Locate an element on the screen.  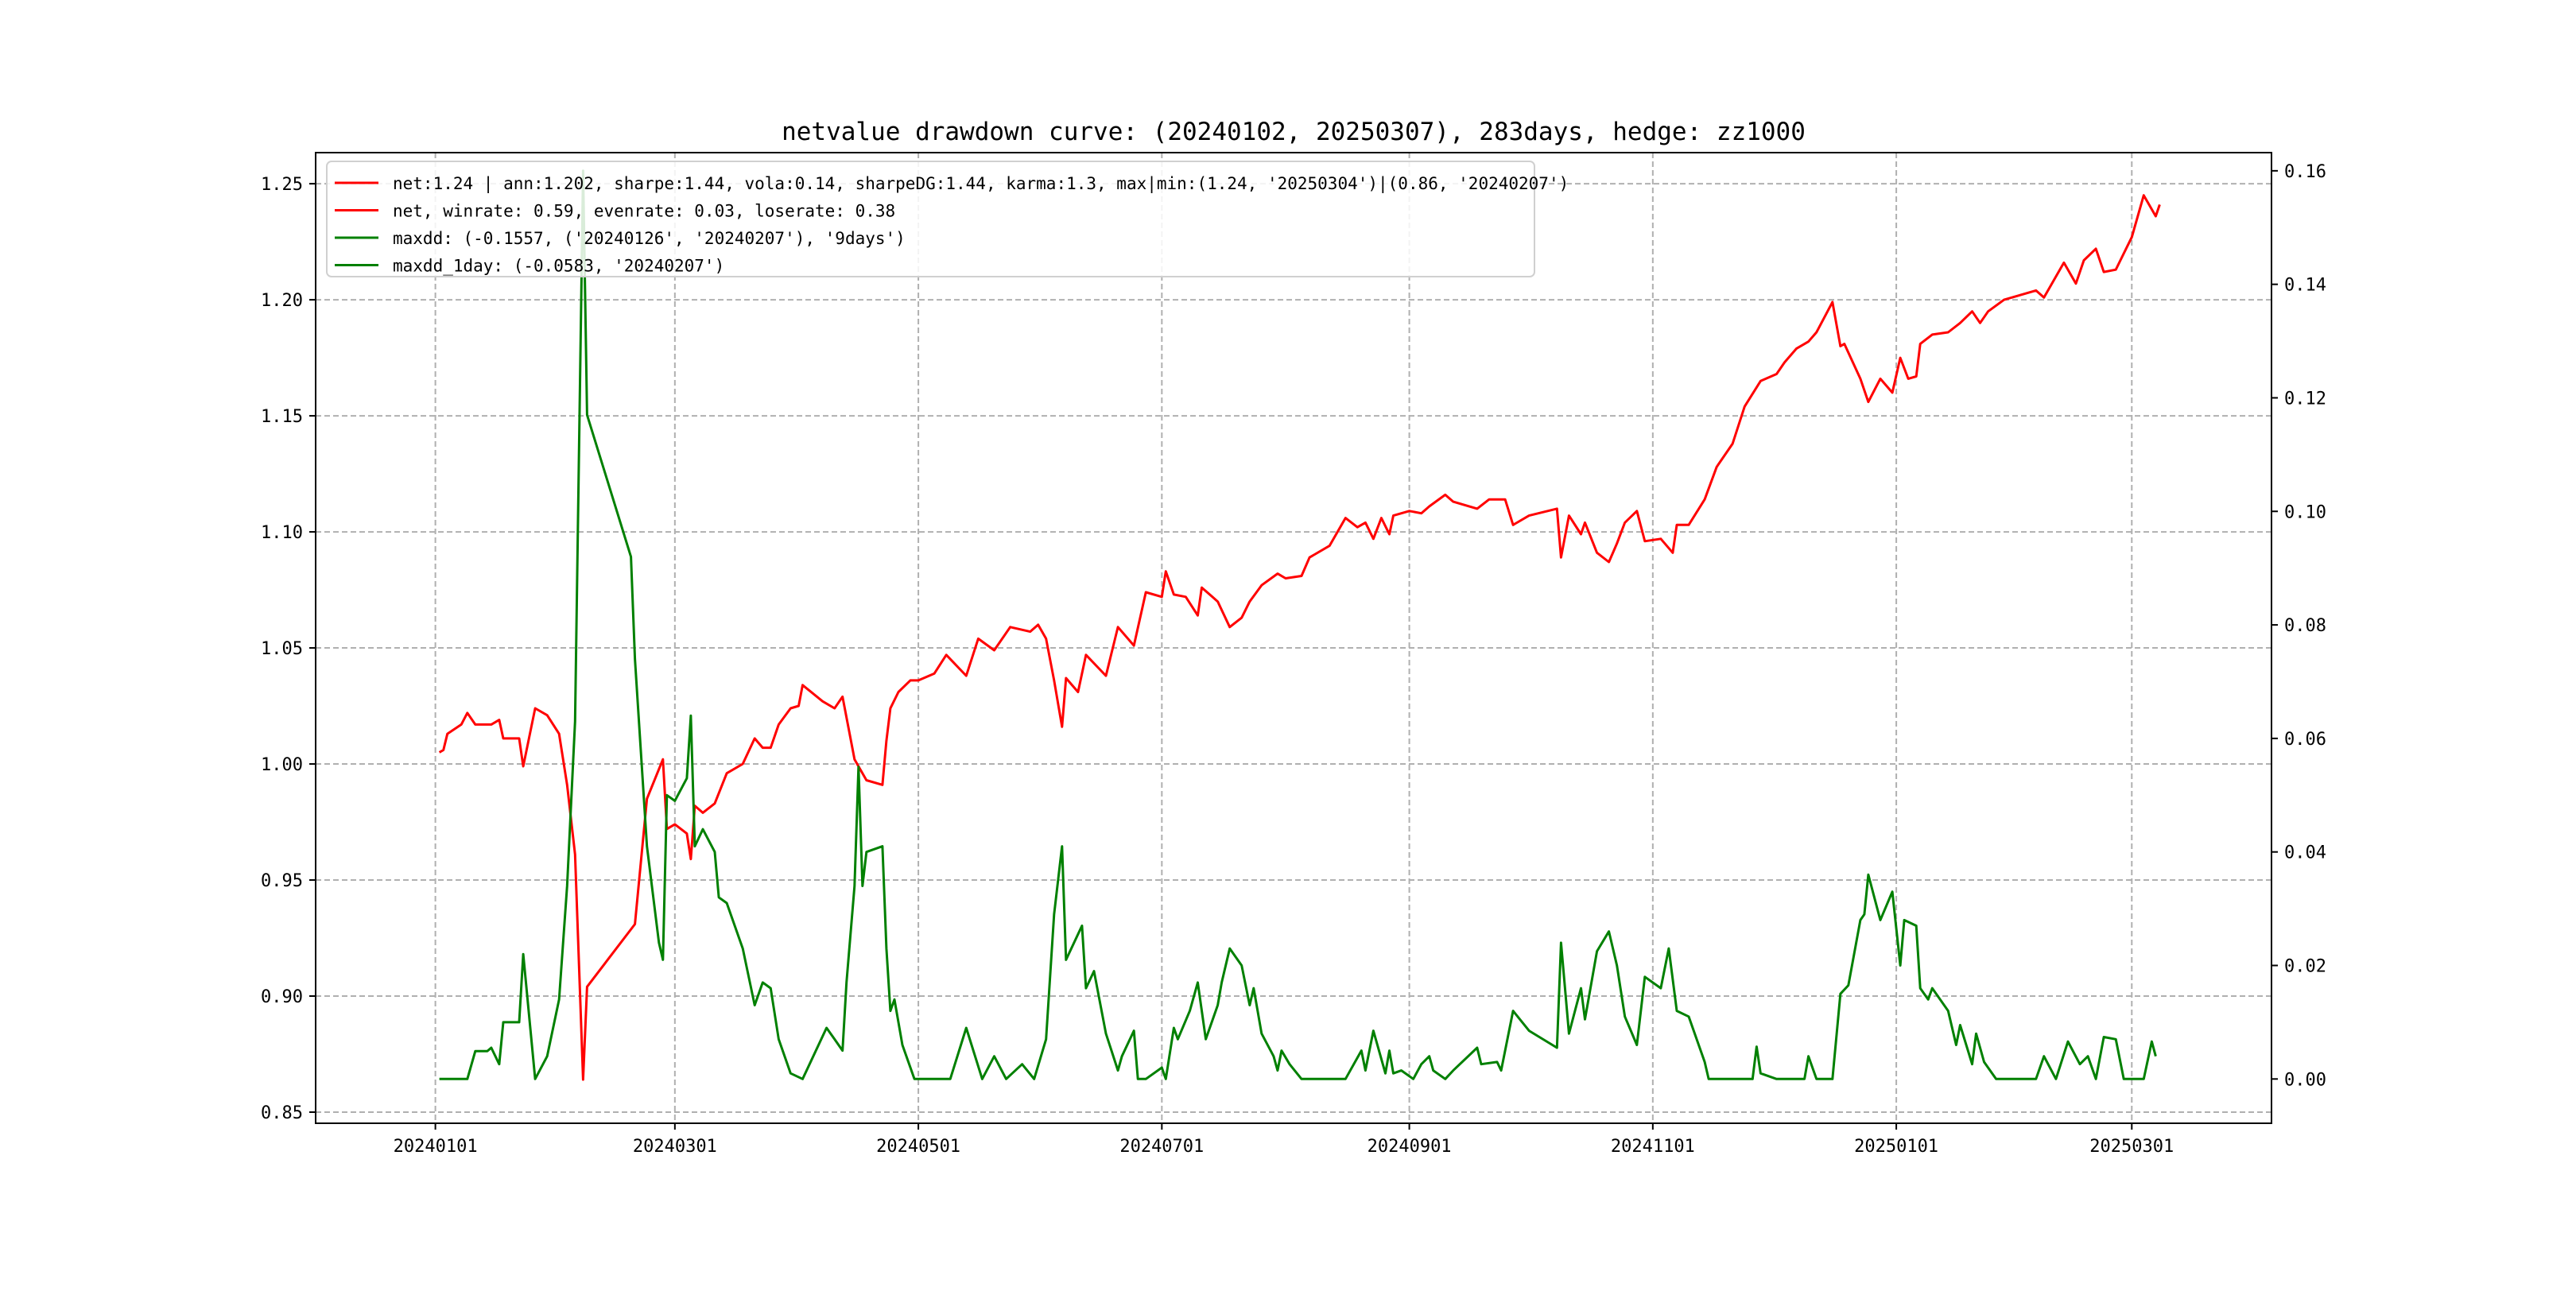
x-tick-label: 20240701 is located at coordinates (1162, 1147).